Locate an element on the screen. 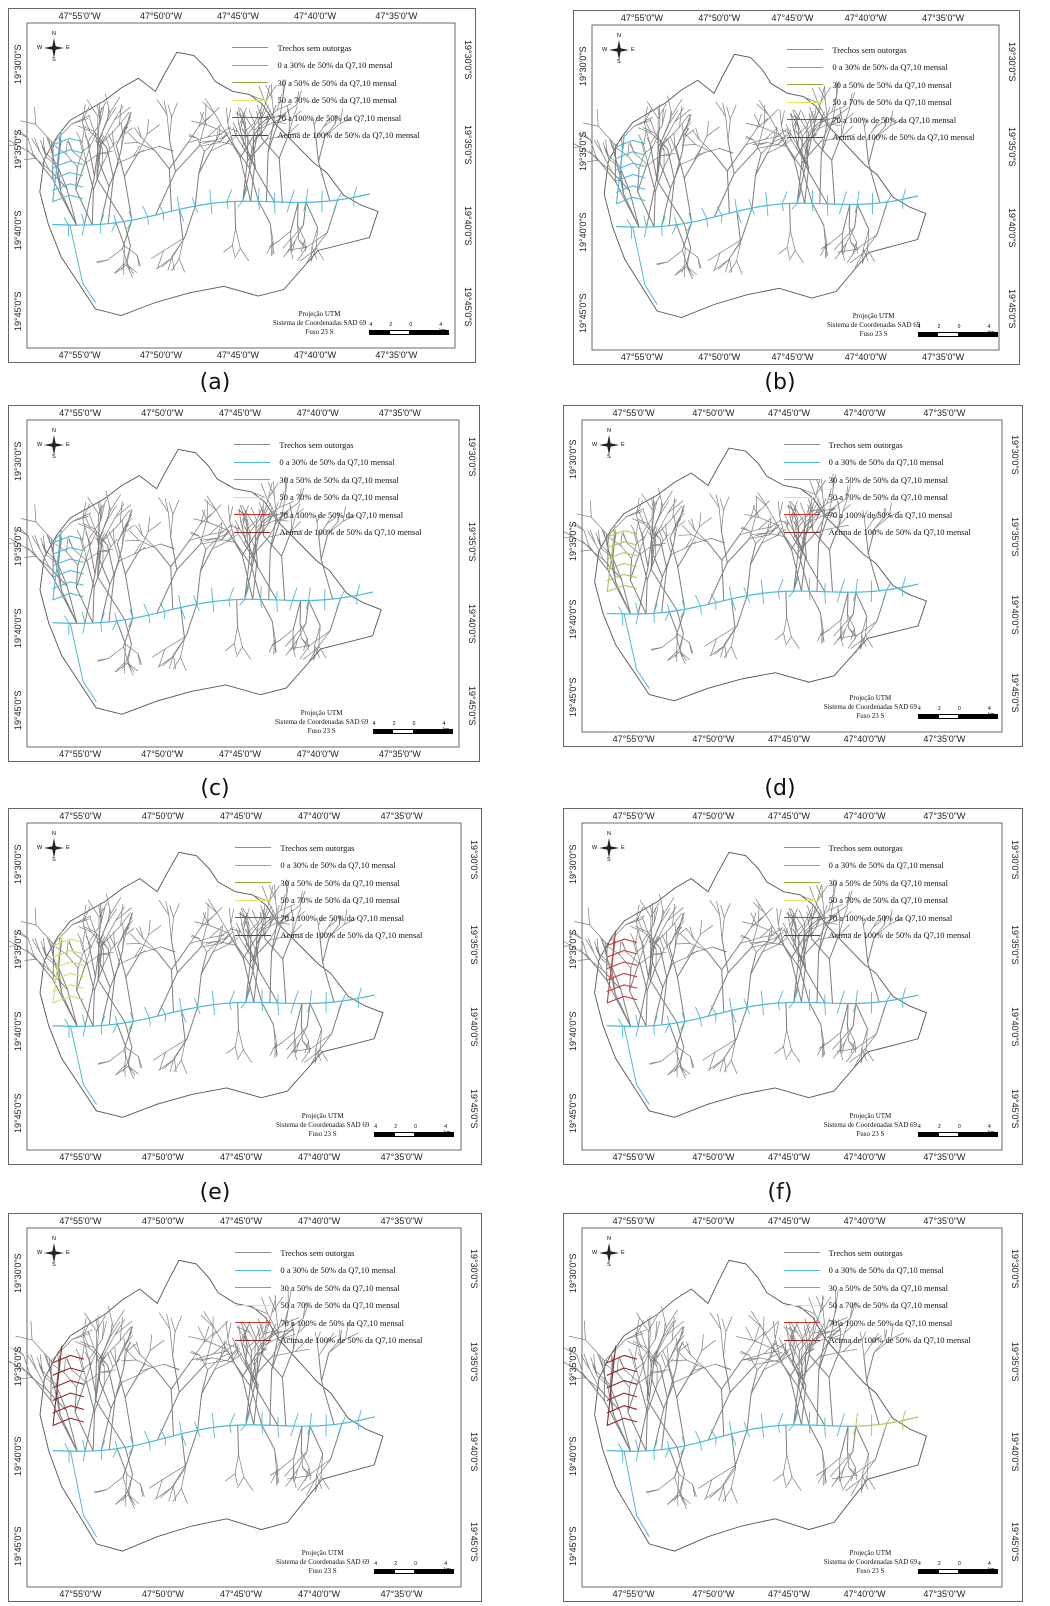 Image resolution: width=1050 pixels, height=1606 pixels. legend-entry: Trechos sem outorgas is located at coordinates (325, 48).